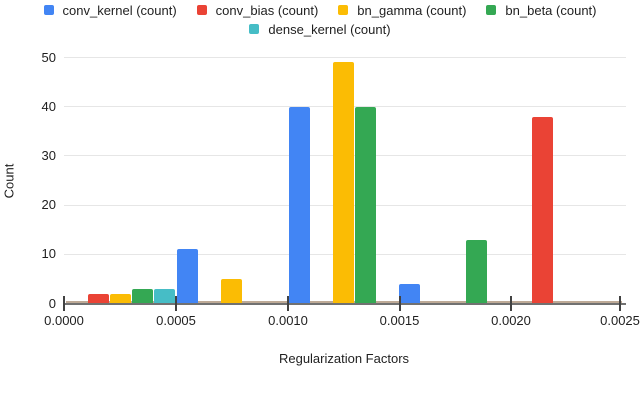  I want to click on x-tick-label-0.0000: 0.0000, so click(64, 320).